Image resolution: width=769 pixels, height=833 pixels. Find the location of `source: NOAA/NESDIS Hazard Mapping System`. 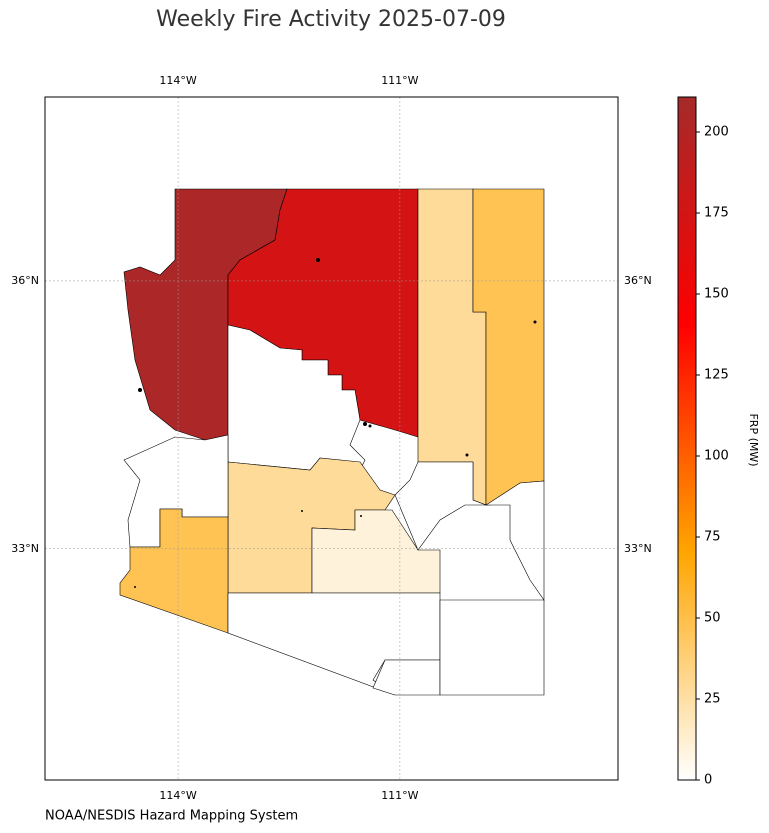

source: NOAA/NESDIS Hazard Mapping System is located at coordinates (171, 816).